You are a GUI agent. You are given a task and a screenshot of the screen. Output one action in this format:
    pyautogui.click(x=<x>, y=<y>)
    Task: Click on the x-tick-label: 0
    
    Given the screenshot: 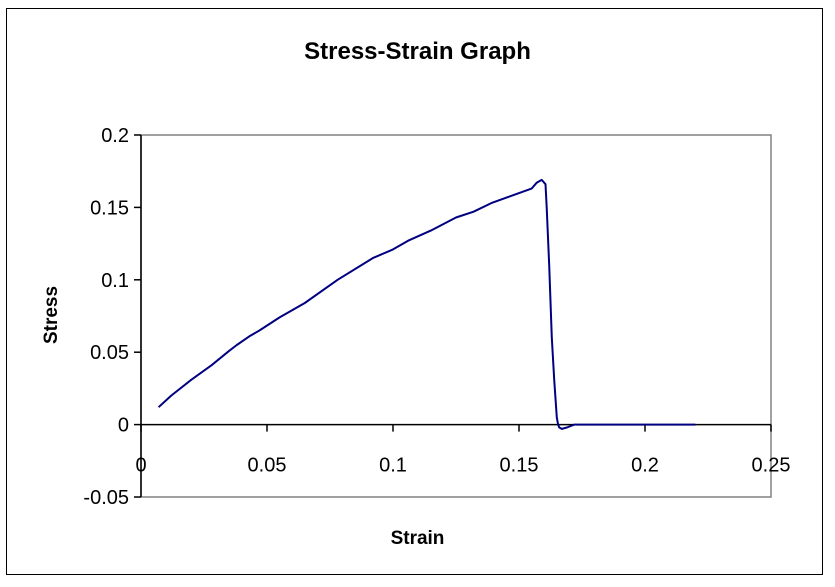 What is the action you would take?
    pyautogui.click(x=140, y=466)
    